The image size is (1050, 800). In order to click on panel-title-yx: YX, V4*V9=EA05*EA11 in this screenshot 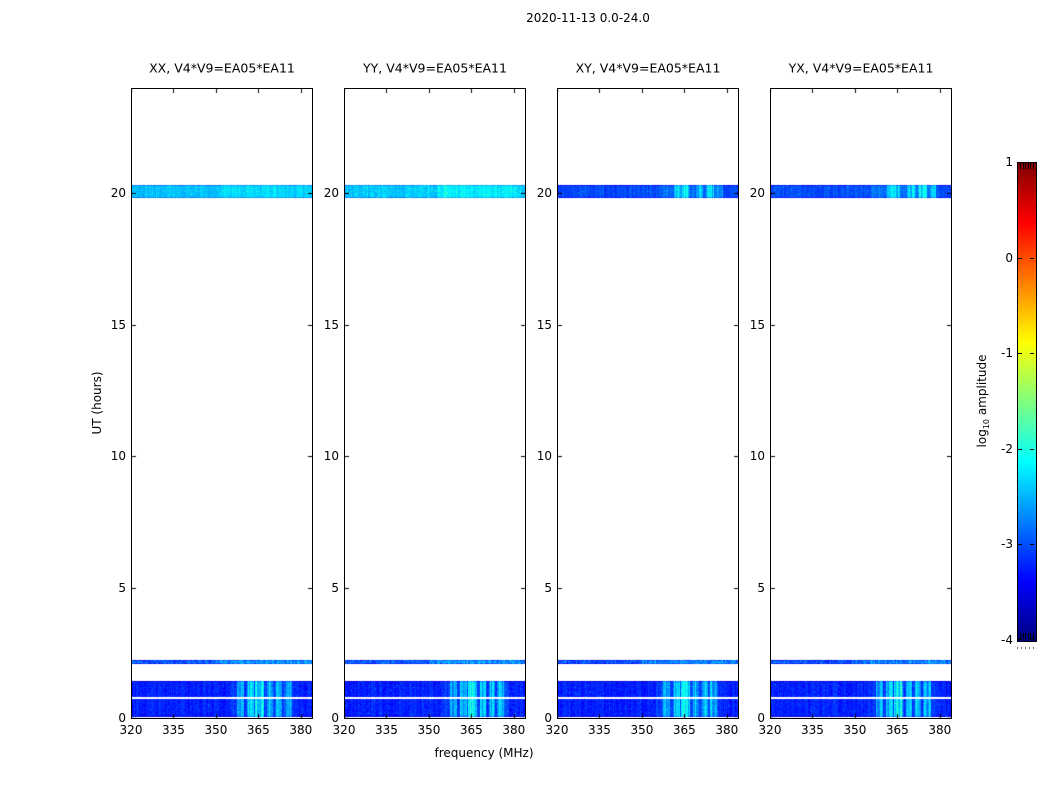, I will do `click(861, 68)`.